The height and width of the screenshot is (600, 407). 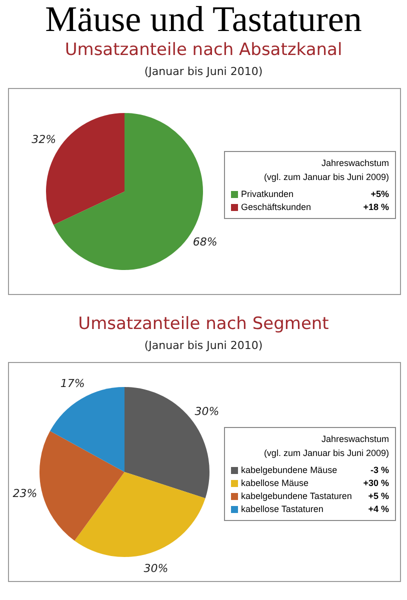 What do you see at coordinates (289, 470) in the screenshot?
I see `legend-label: kabelgebundene Mäuse` at bounding box center [289, 470].